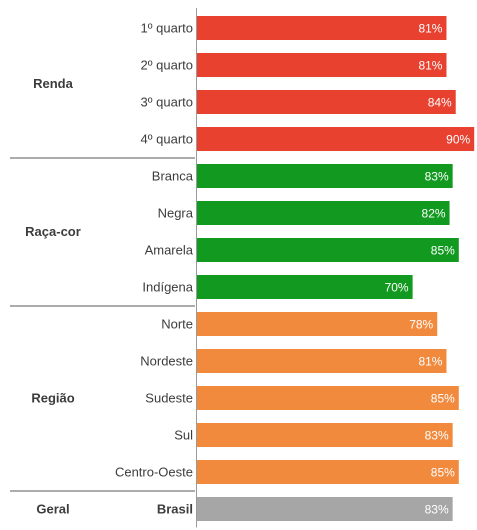 The height and width of the screenshot is (530, 477). I want to click on bar-branca, so click(325, 176).